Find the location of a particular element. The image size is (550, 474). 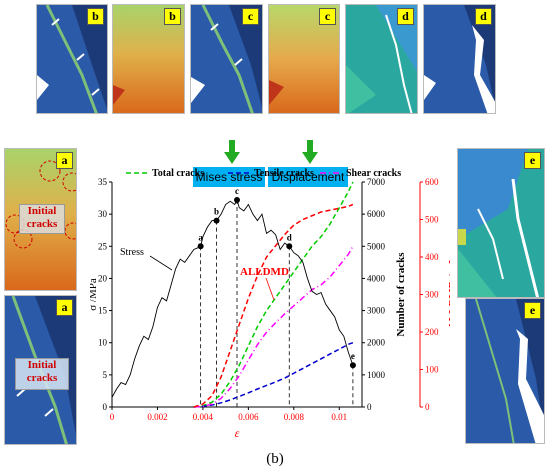

x-tick-label: 0 is located at coordinates (112, 417).